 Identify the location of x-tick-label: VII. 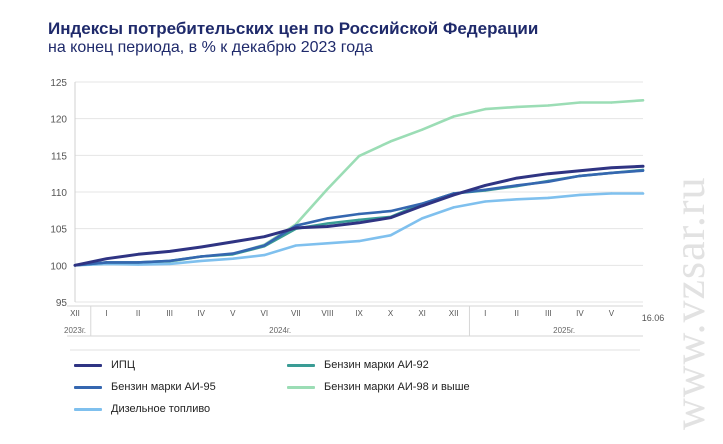
(296, 313).